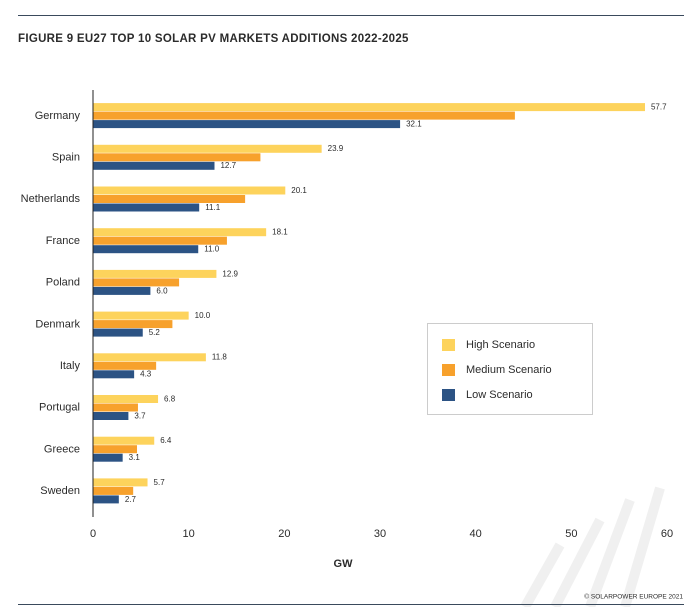  I want to click on x-tick-label: 40, so click(476, 534).